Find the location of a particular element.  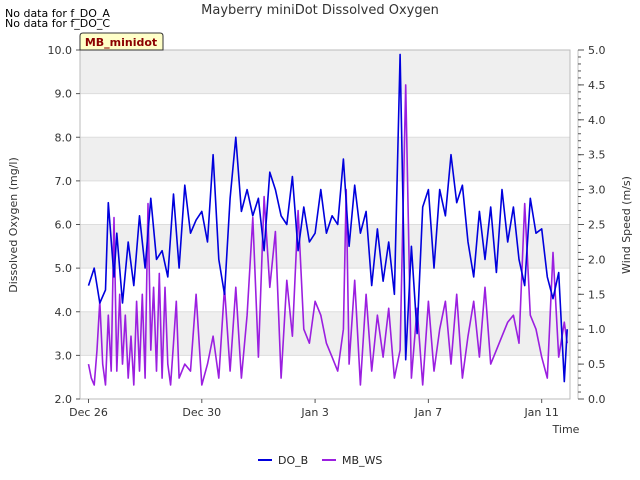

no-data-note-do-a: No data for f_DO_A is located at coordinates (57, 13).